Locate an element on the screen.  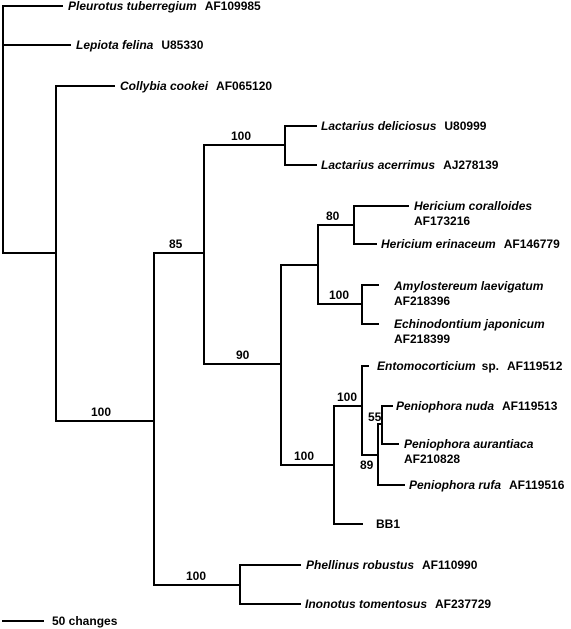
support-value: 55 is located at coordinates (375, 417).